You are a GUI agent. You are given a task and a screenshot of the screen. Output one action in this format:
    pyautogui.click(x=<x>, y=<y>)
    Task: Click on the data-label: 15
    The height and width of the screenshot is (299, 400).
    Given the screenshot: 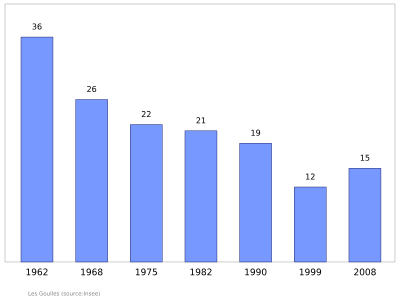 What is the action you would take?
    pyautogui.click(x=365, y=157)
    